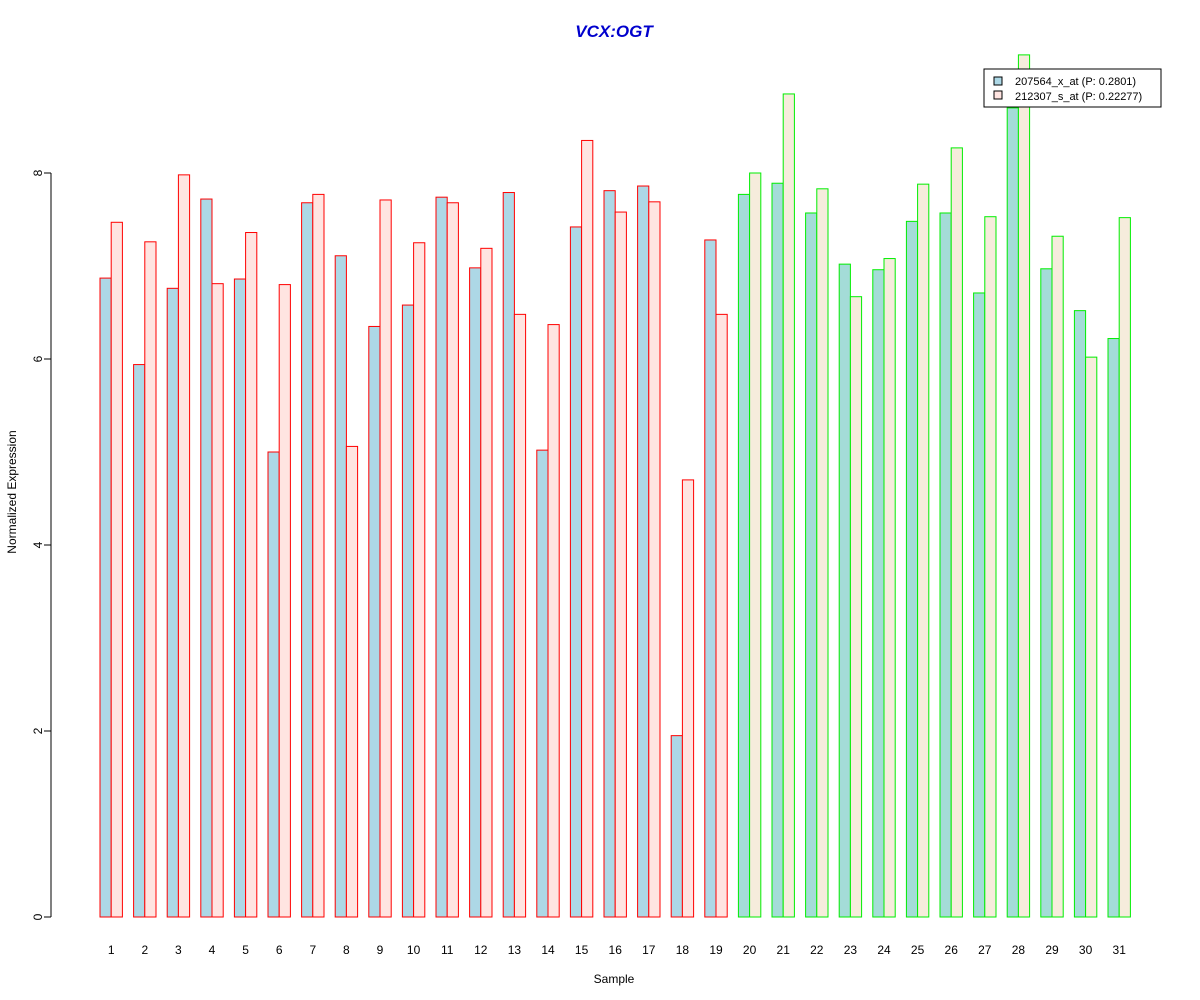  I want to click on legend-box, so click(1072, 88).